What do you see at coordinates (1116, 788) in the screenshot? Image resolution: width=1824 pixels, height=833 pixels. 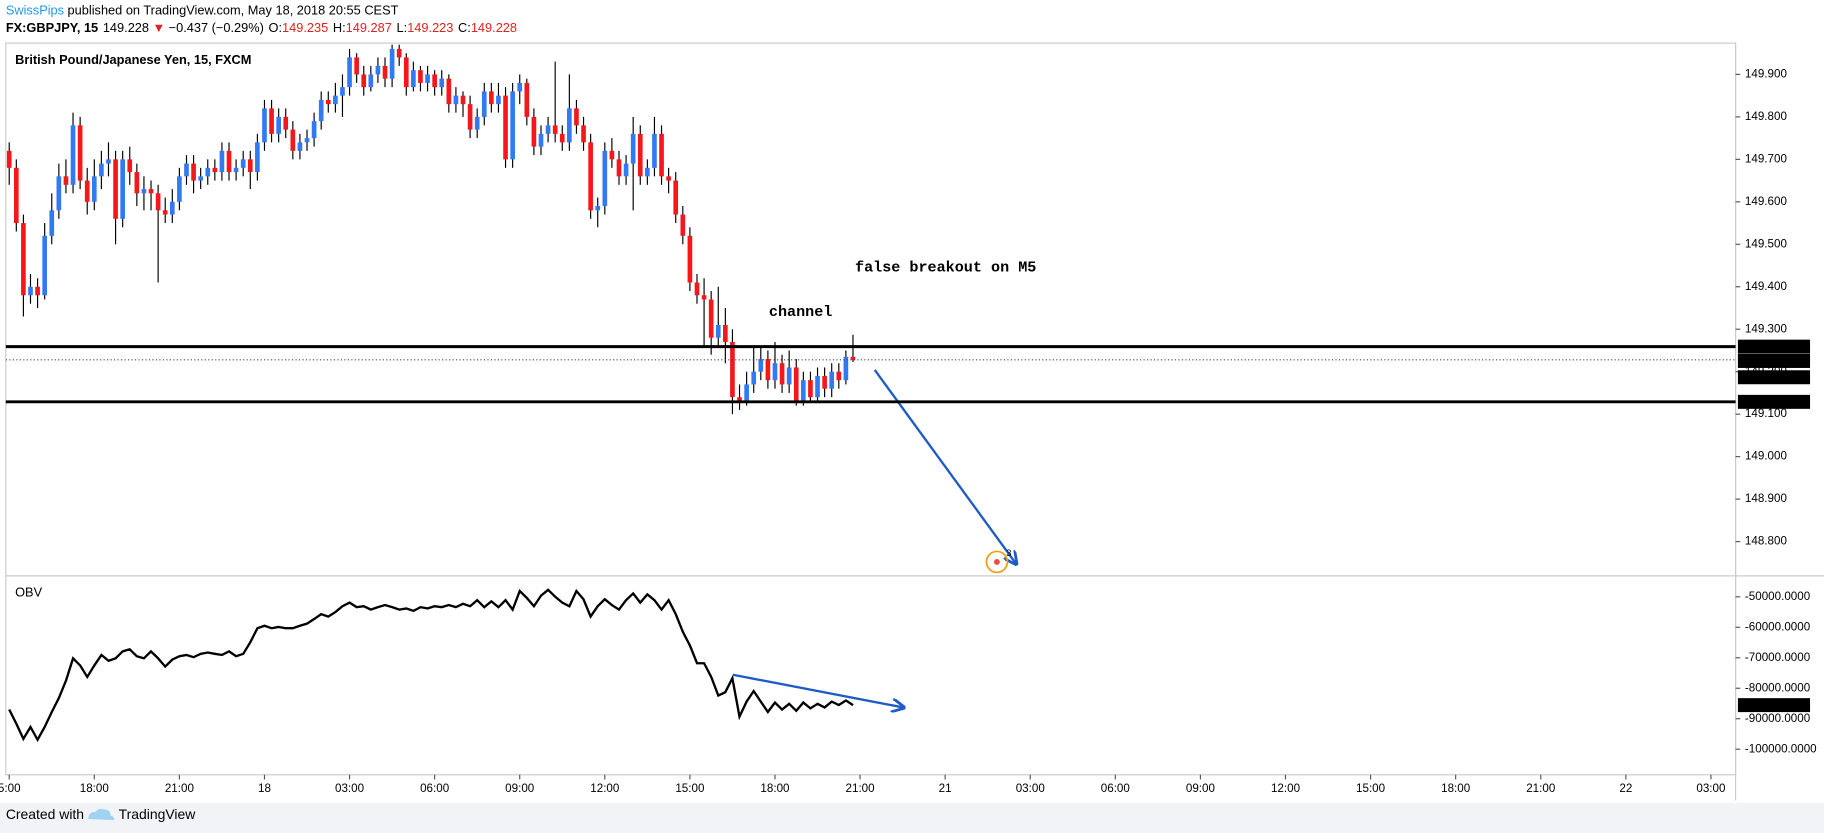 I see `x-tick-label: 06:00` at bounding box center [1116, 788].